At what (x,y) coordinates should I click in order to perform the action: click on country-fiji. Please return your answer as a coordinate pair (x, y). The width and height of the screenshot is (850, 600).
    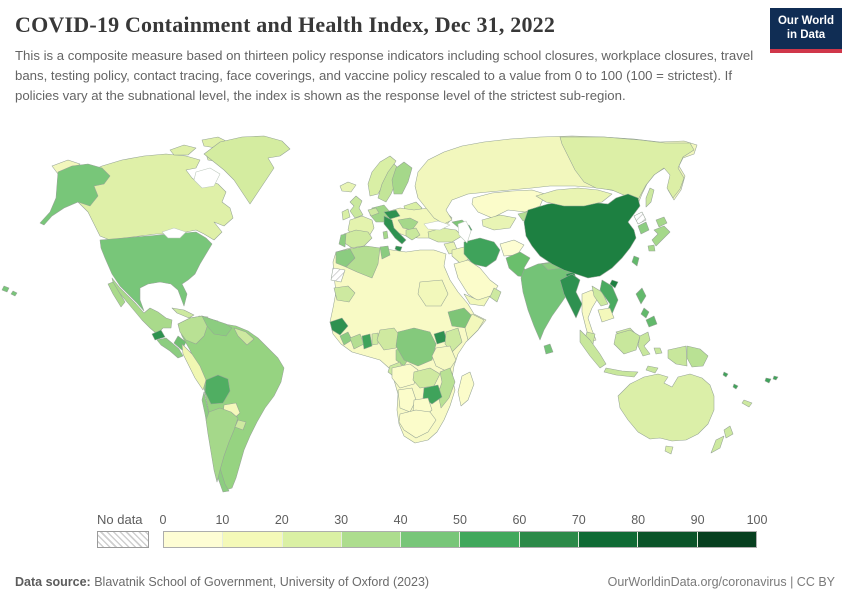
    Looking at the image, I should click on (771, 379).